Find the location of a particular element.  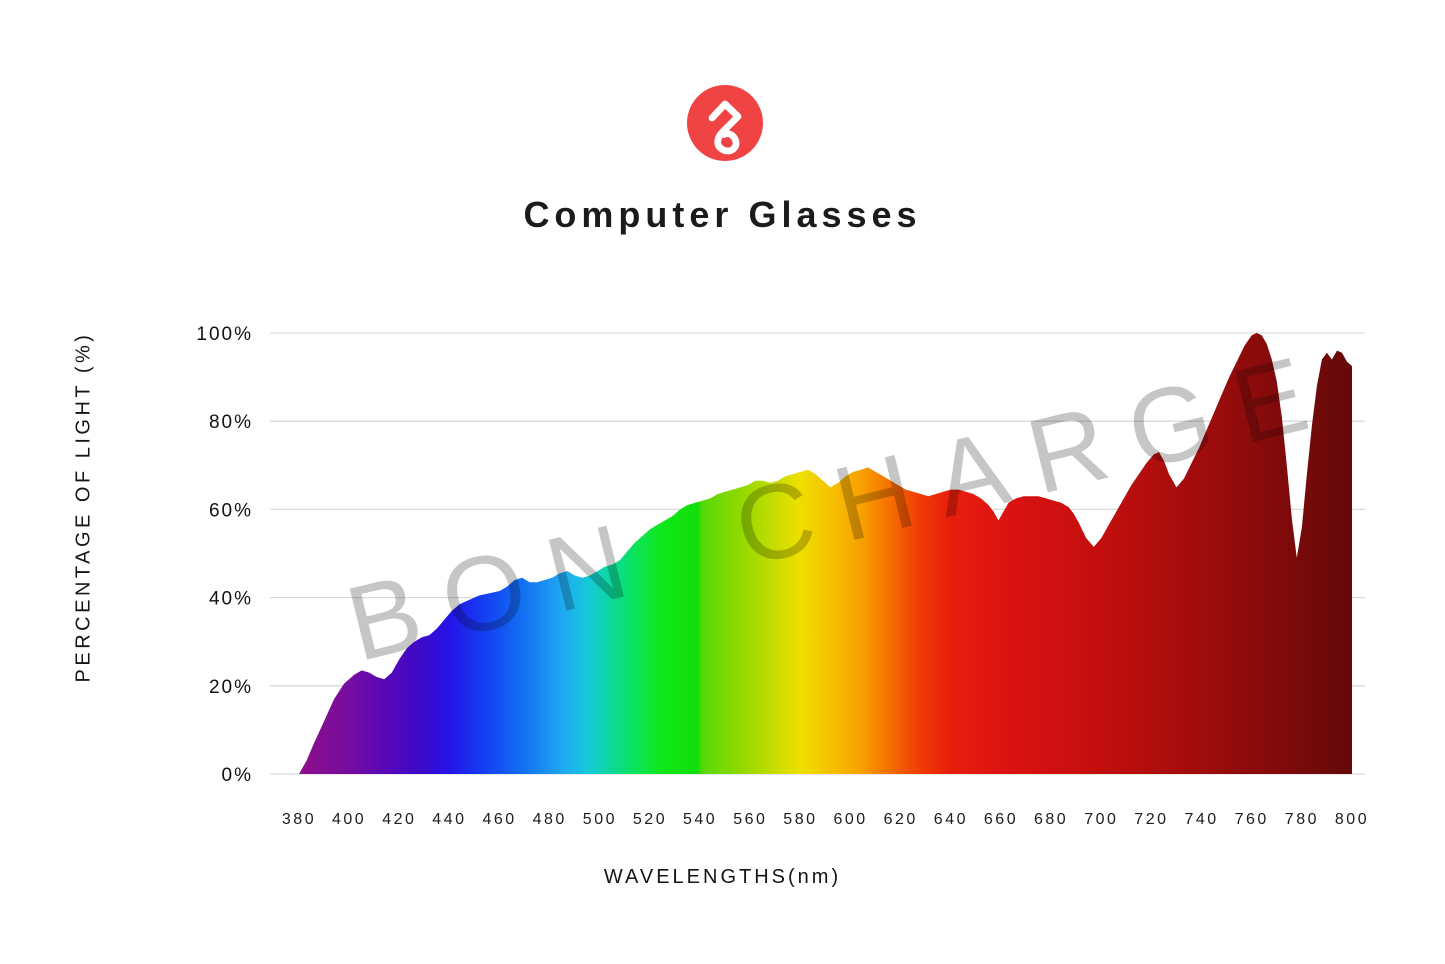

x-tick-label: 520 is located at coordinates (650, 819).